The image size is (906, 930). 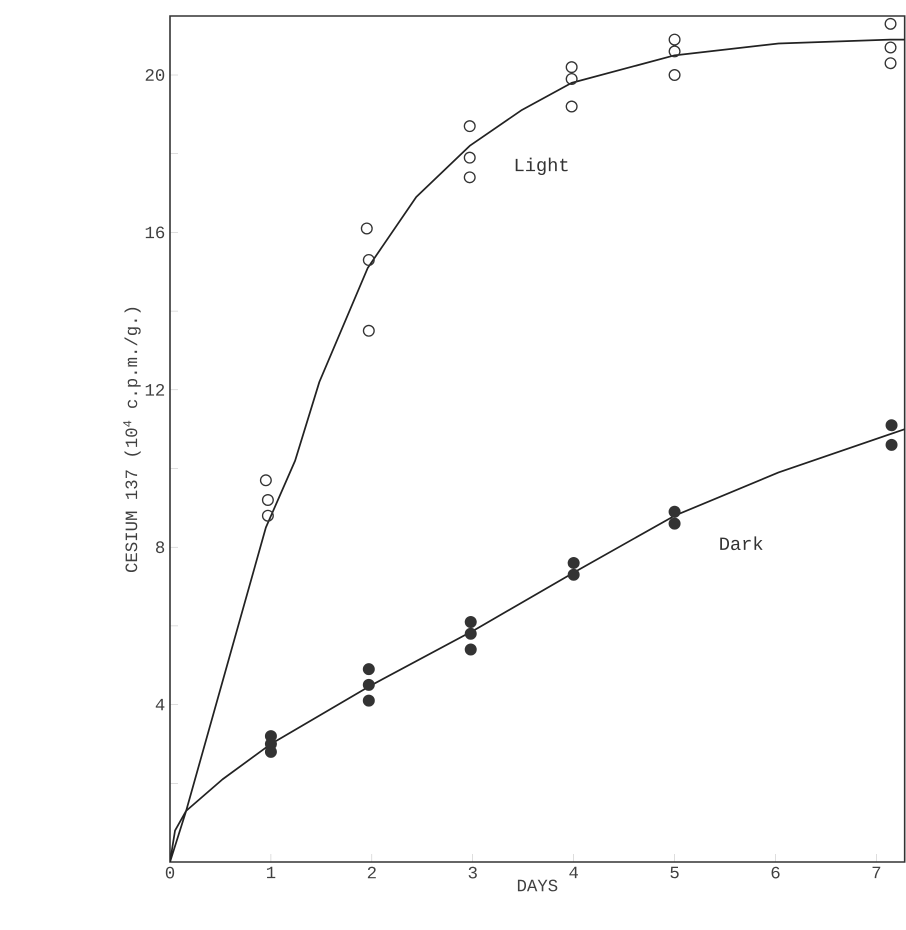 I want to click on y-tick-label: 12, so click(x=155, y=390).